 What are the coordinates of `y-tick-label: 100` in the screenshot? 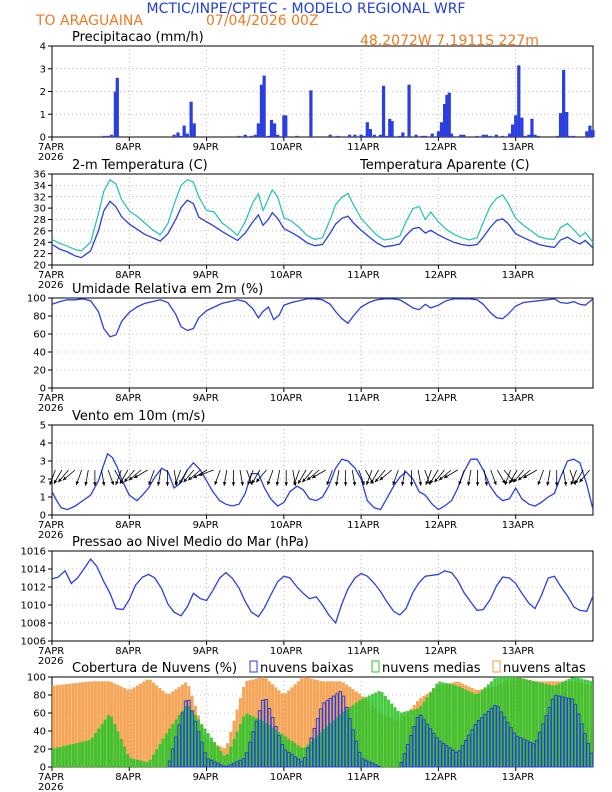 It's located at (36, 299).